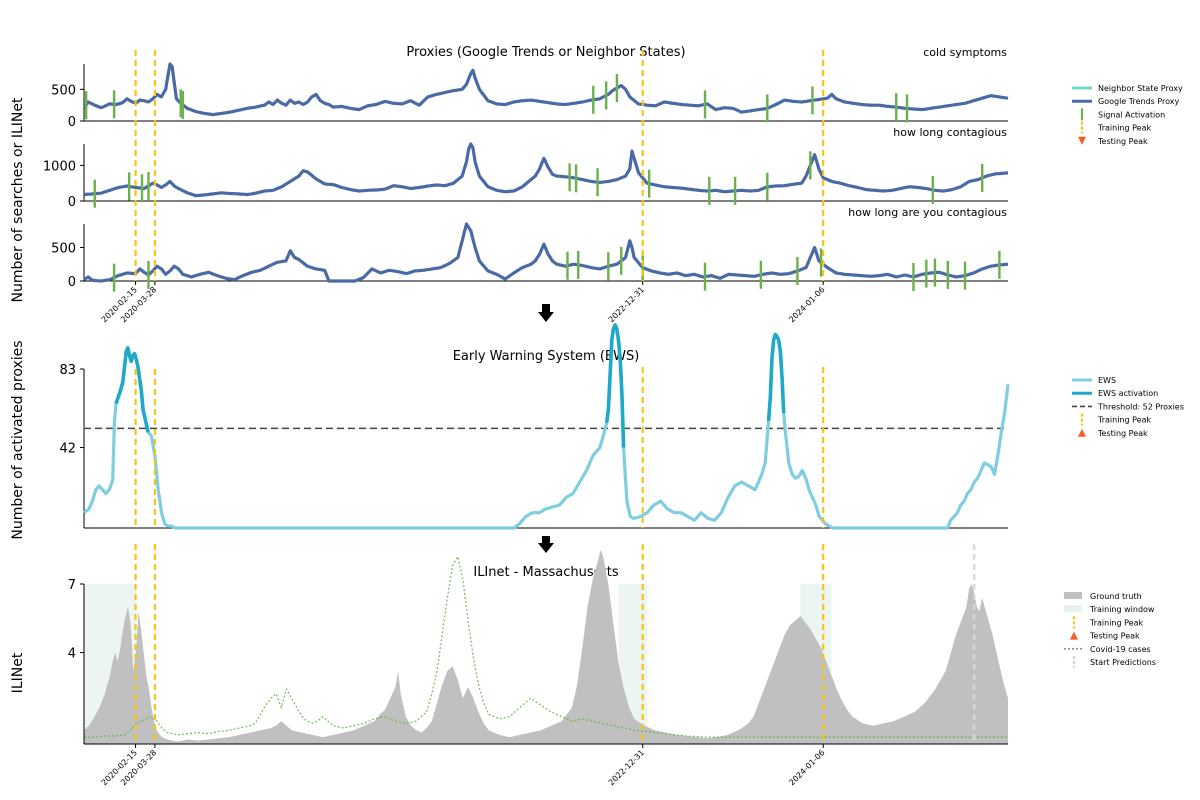 The image size is (1200, 800). I want to click on proxies-ylabel: Number of searches or ILINet, so click(18, 199).